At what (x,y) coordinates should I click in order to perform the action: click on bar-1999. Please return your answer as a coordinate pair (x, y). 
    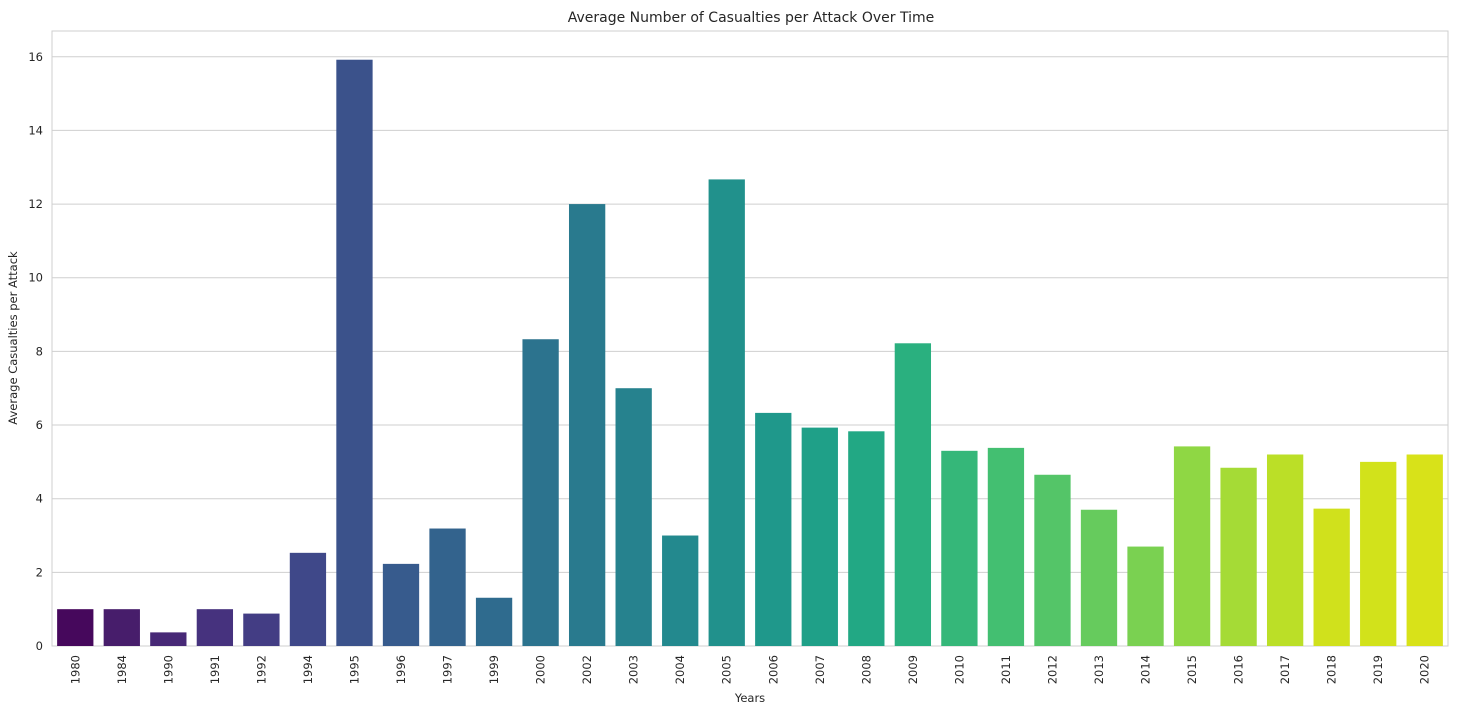
    Looking at the image, I should click on (494, 621).